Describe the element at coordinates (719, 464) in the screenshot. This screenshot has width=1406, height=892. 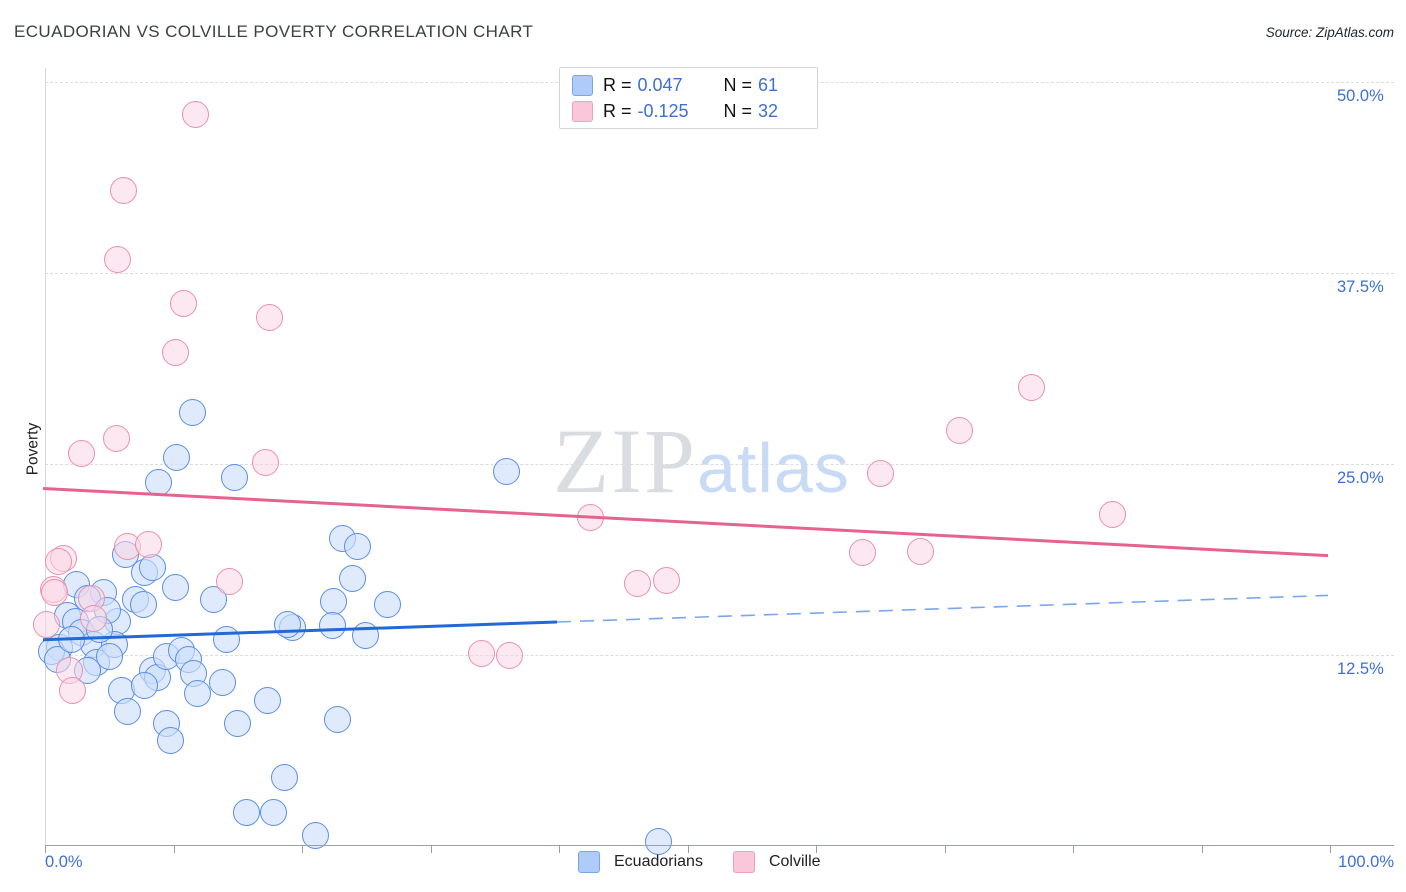
I see `gridline-25.0%` at that location.